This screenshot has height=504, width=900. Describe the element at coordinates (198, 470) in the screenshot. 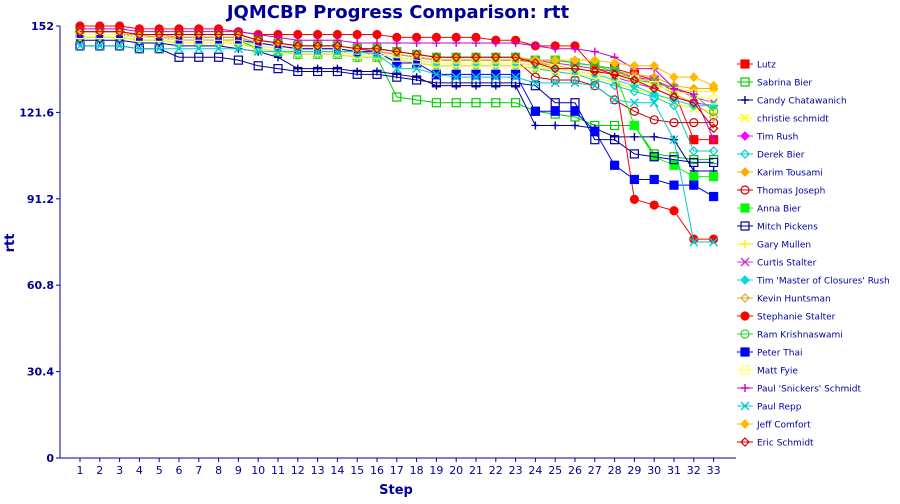

I see `x-tick-label: 7` at that location.